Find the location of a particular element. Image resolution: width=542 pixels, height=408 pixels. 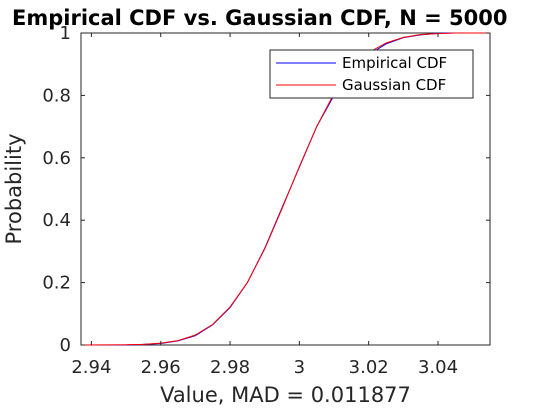

x-axis-label: Value, MAD = 0.011877 is located at coordinates (285, 395).